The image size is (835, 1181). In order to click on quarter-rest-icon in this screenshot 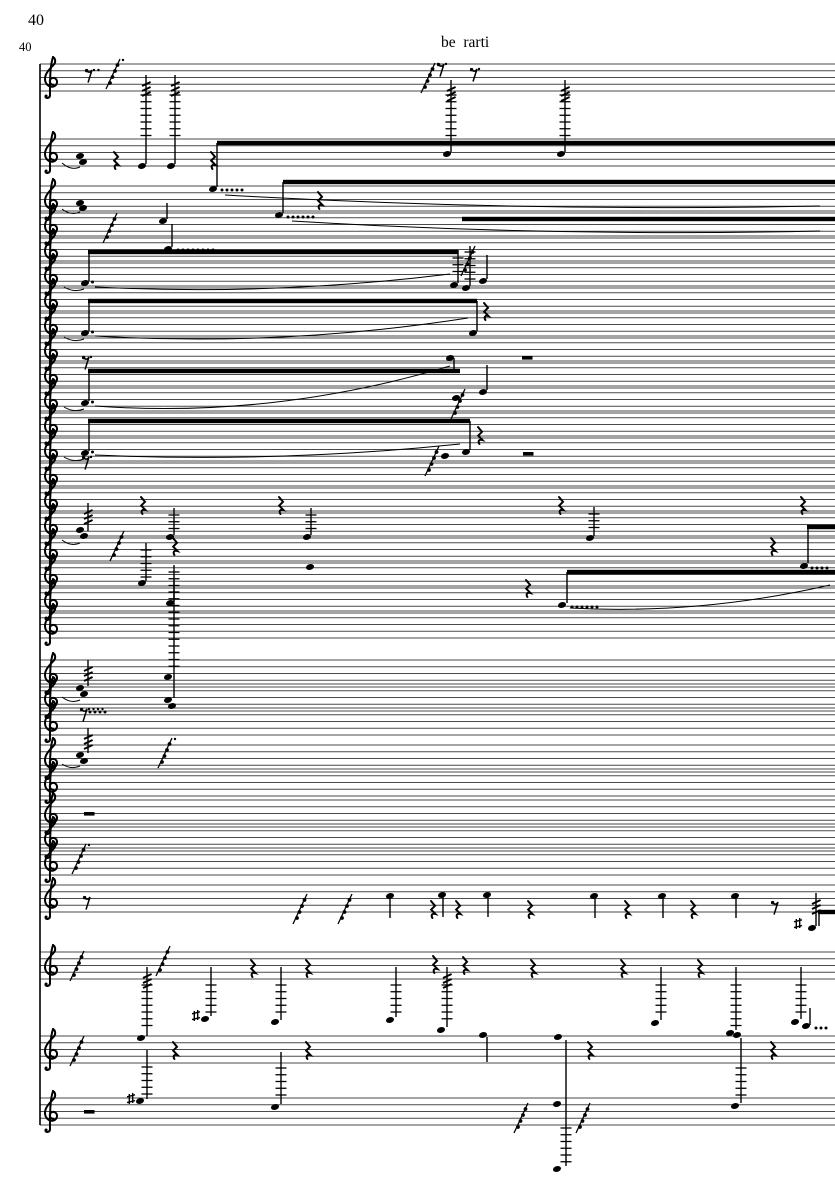, I will do `click(175, 546)`.